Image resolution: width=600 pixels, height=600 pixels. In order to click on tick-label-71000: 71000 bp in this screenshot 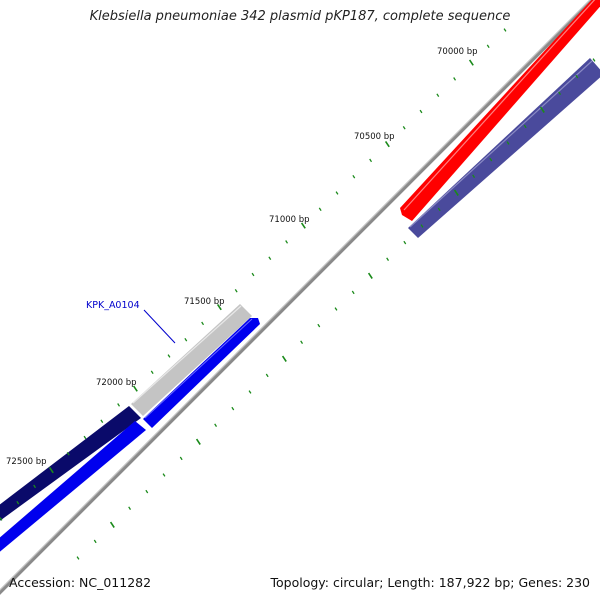, I will do `click(289, 220)`.